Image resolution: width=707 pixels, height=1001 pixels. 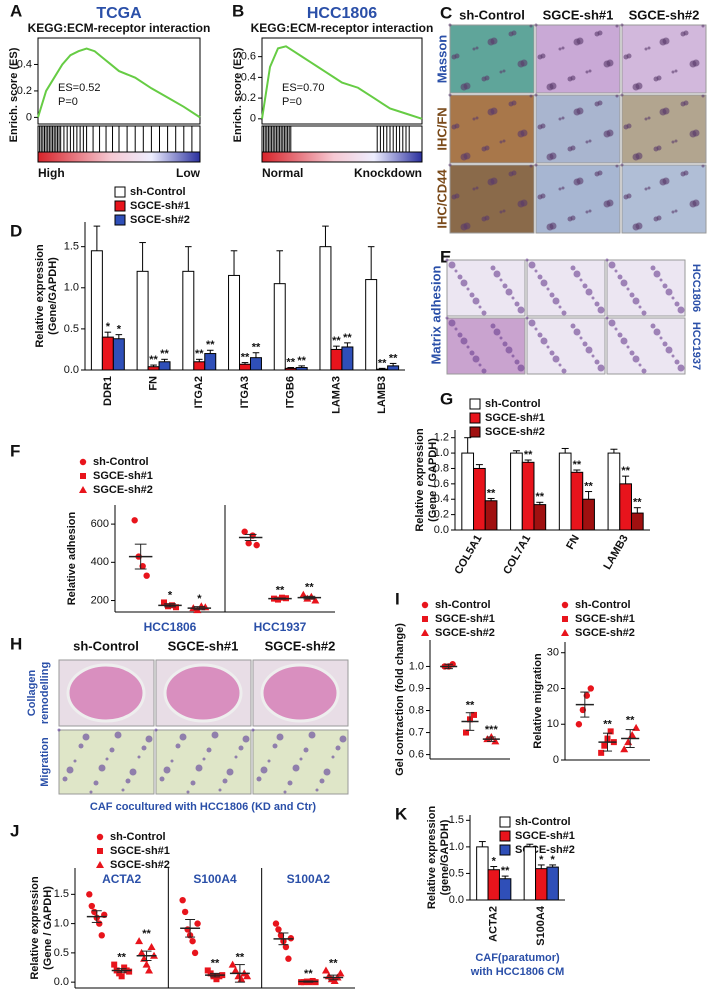 I want to click on y-tick-label: 0.0, so click(x=61, y=982).